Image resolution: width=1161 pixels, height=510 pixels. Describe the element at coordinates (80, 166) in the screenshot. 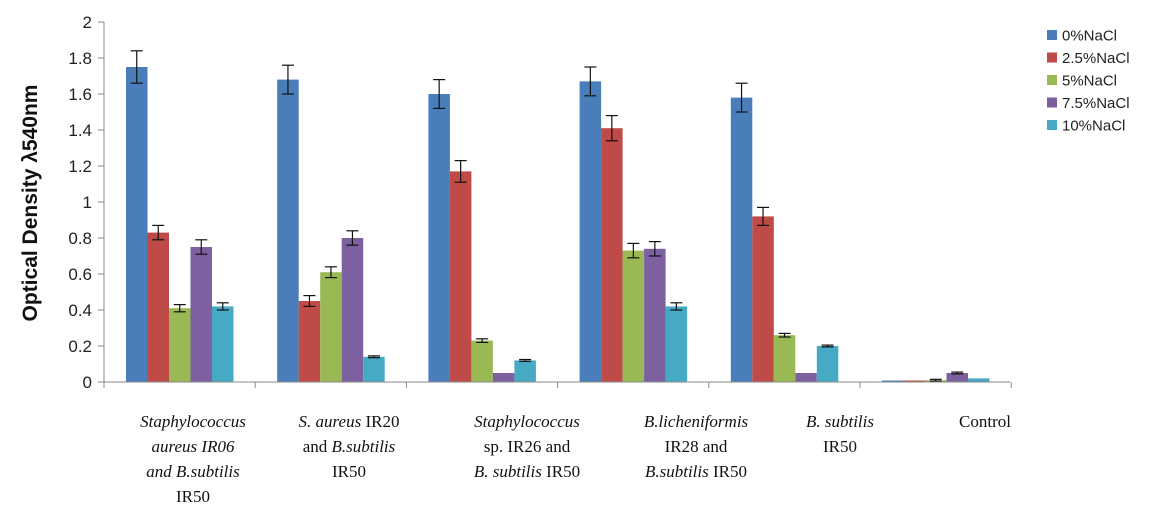

I see `y-tick-label: 1.2` at that location.